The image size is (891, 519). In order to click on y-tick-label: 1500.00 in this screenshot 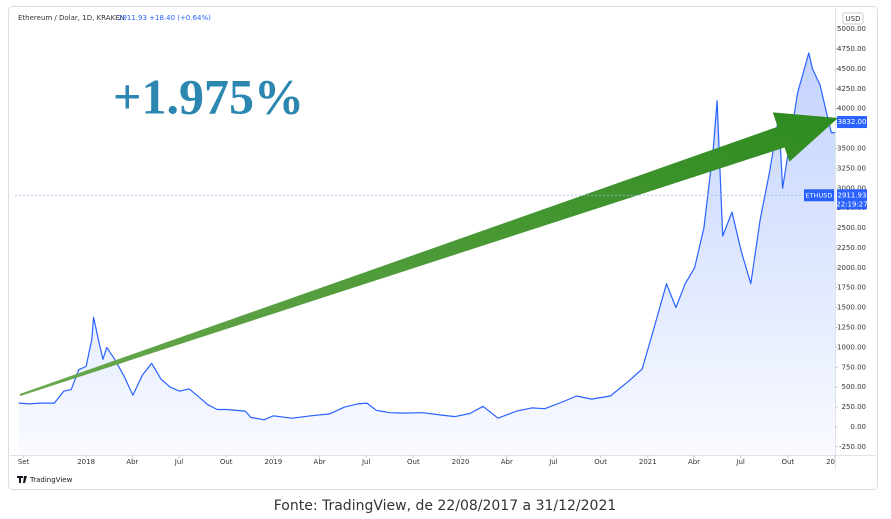, I will do `click(851, 308)`.